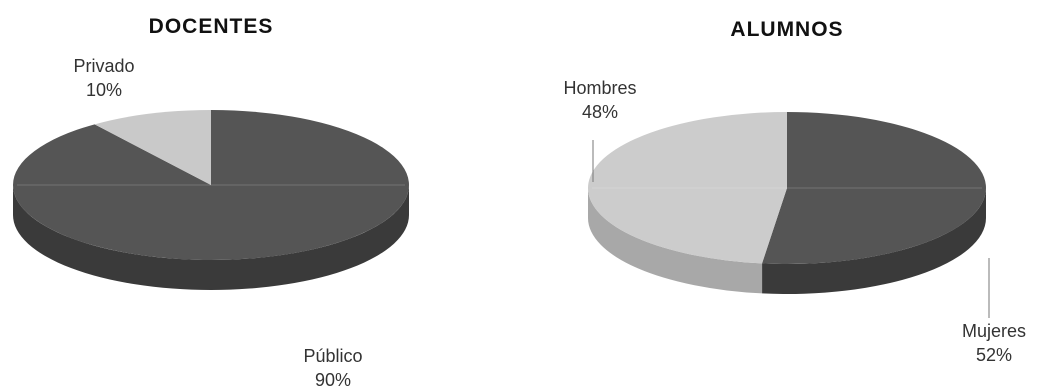 The width and height of the screenshot is (1039, 392). Describe the element at coordinates (599, 88) in the screenshot. I see `slice-label-hombres-name: Hombres` at that location.